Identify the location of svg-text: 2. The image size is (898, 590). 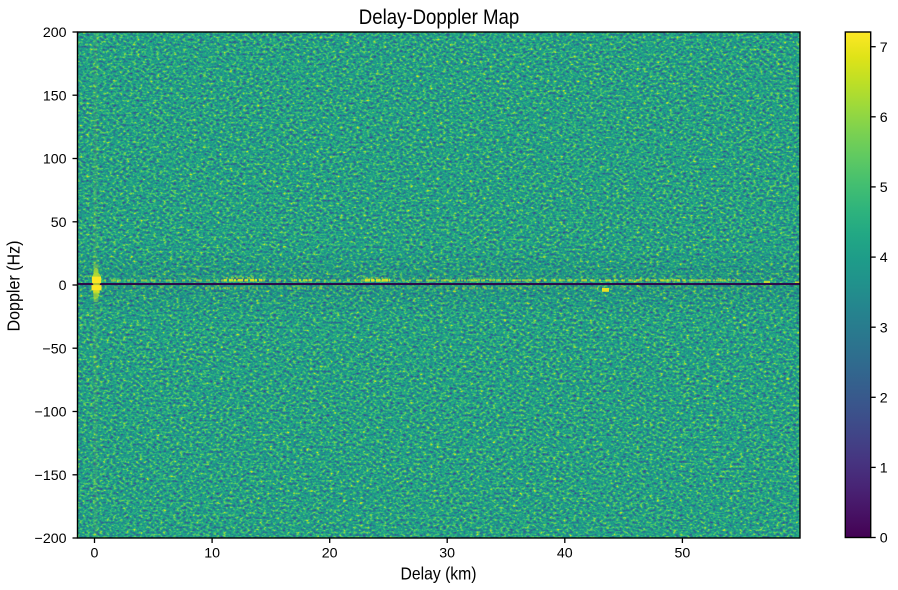
(884, 398).